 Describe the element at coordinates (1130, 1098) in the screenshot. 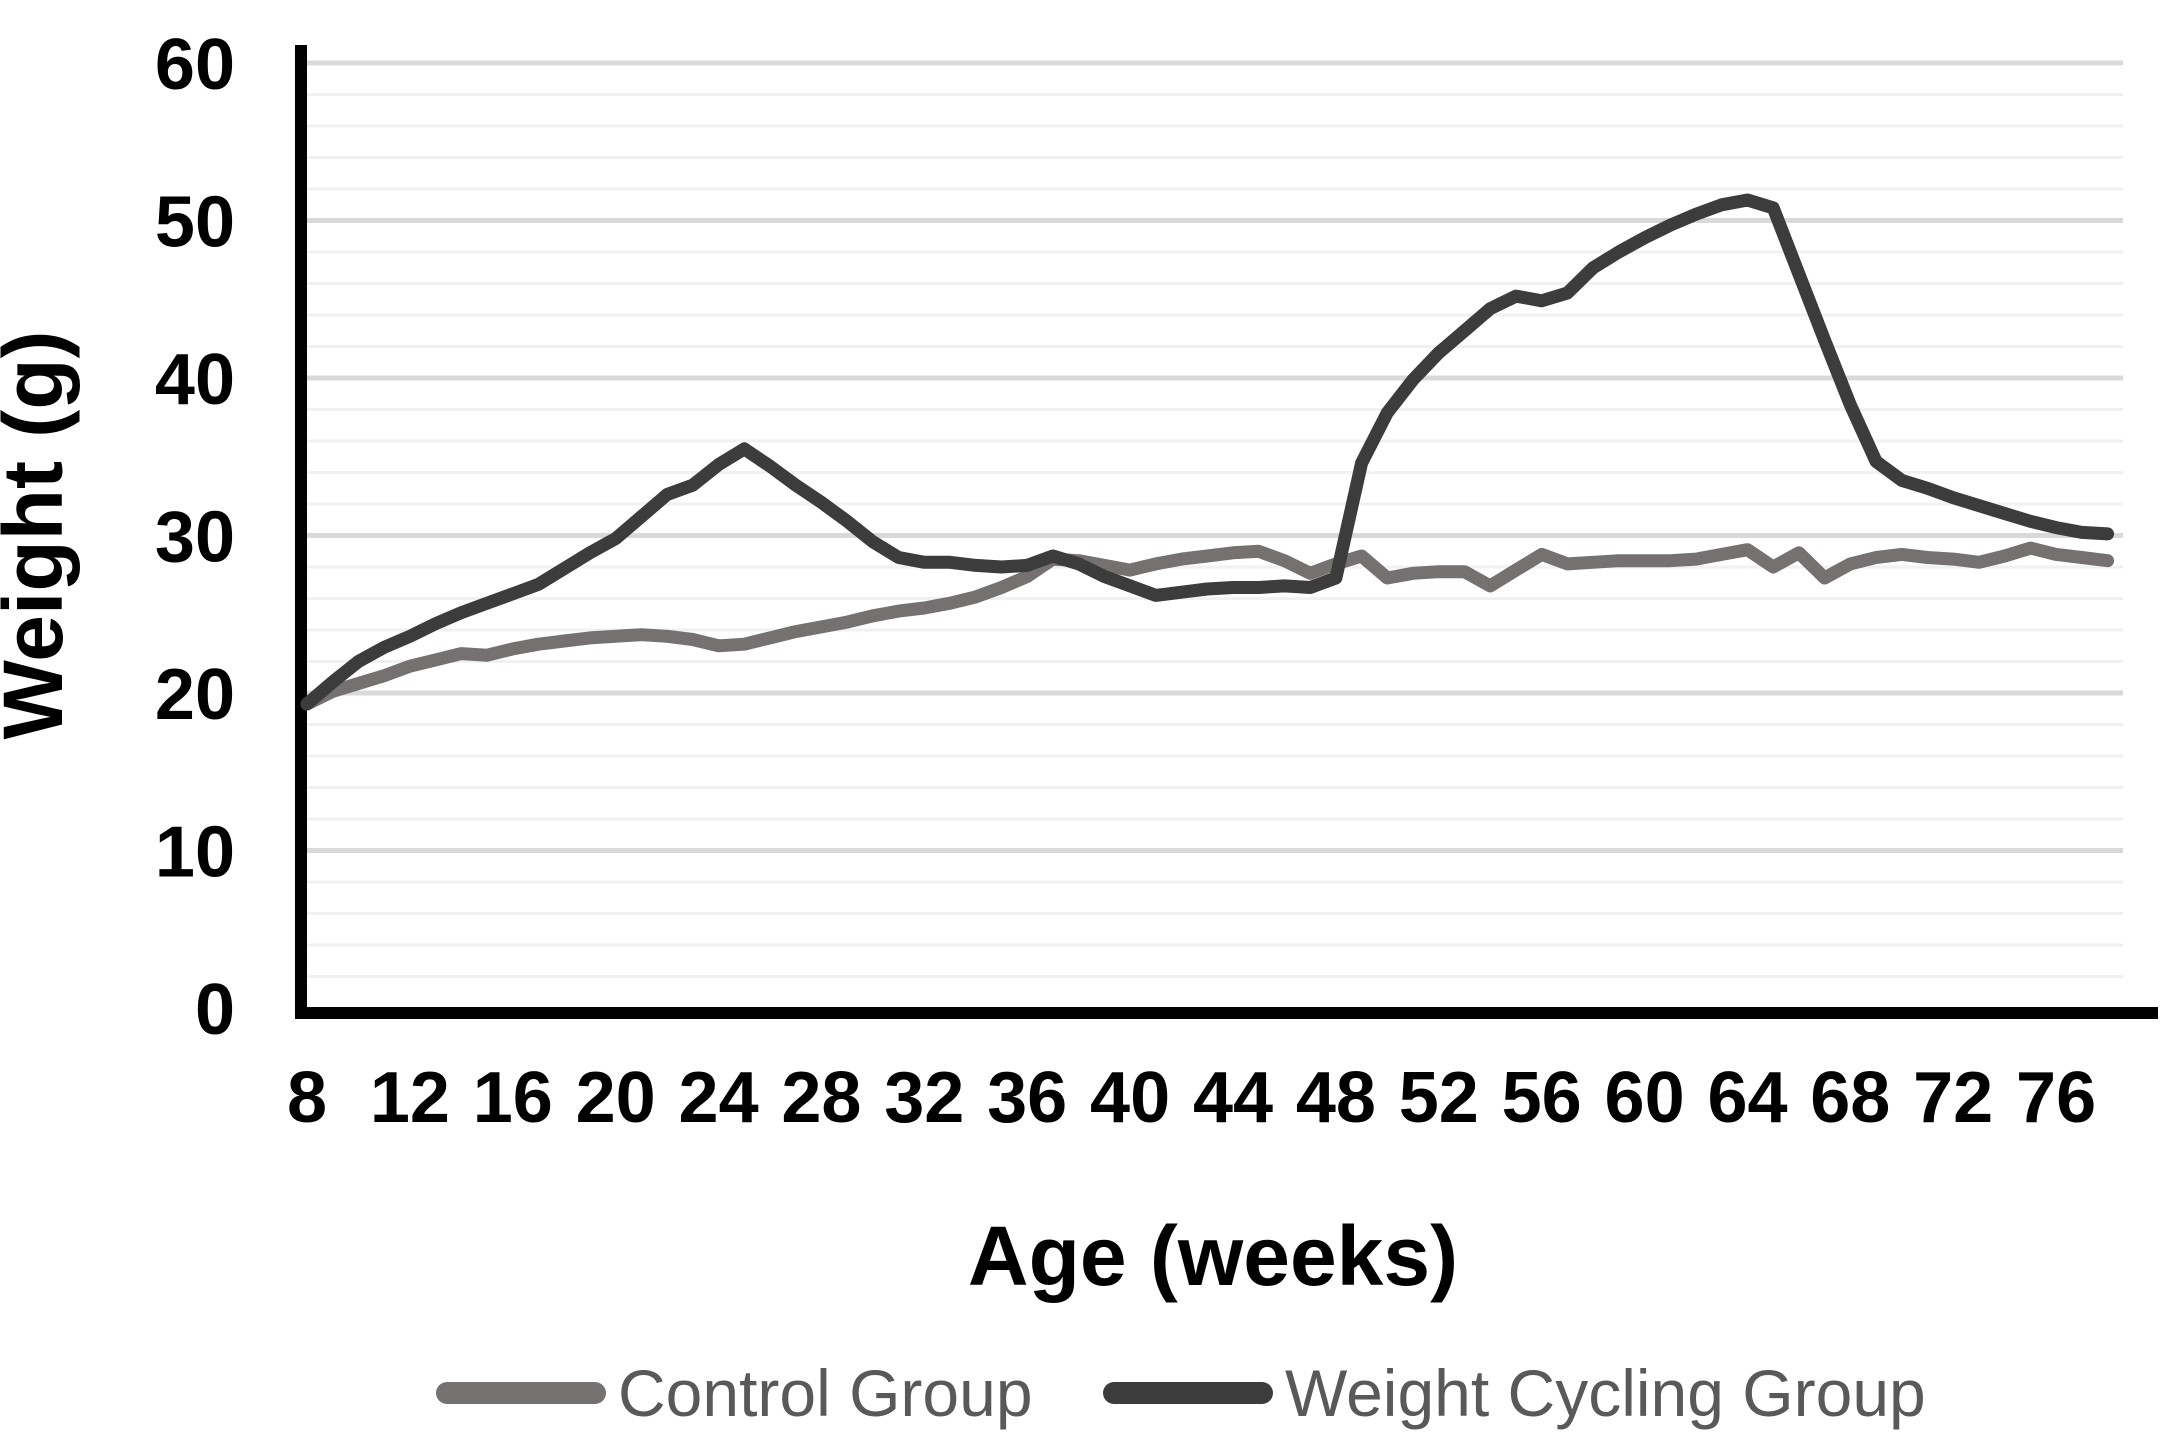

I see `x-tick-label: 40` at that location.